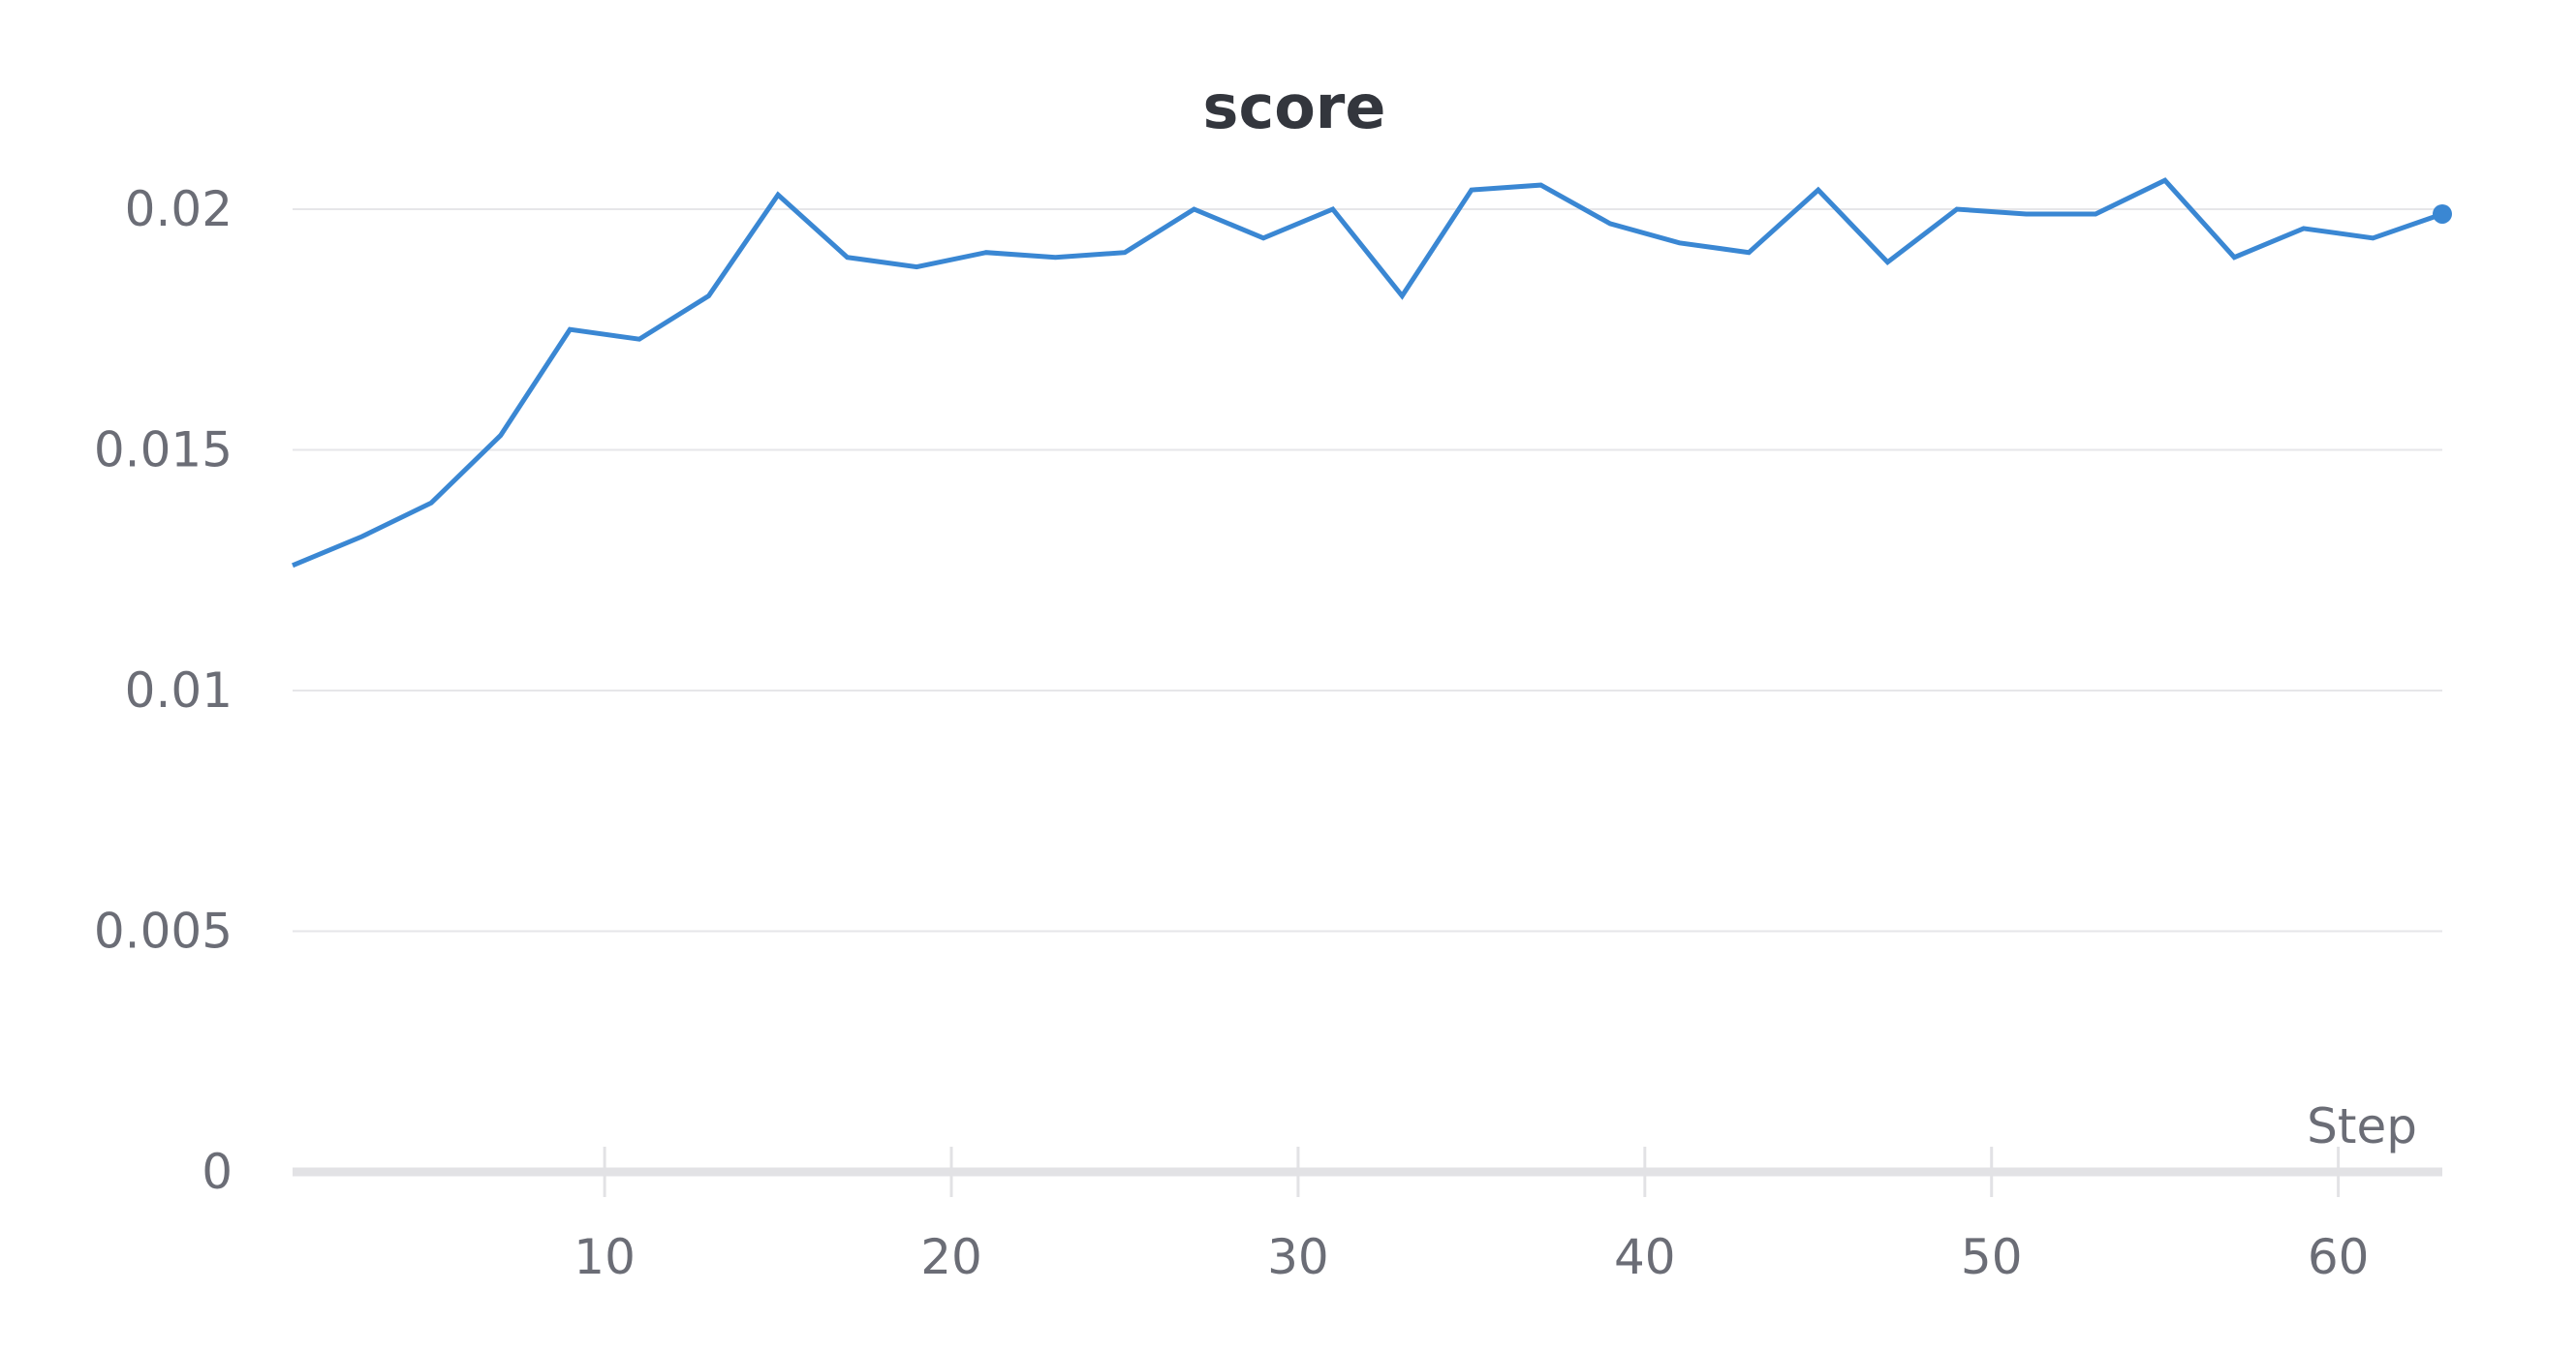  What do you see at coordinates (1298, 1257) in the screenshot?
I see `x-tick-label: 30` at bounding box center [1298, 1257].